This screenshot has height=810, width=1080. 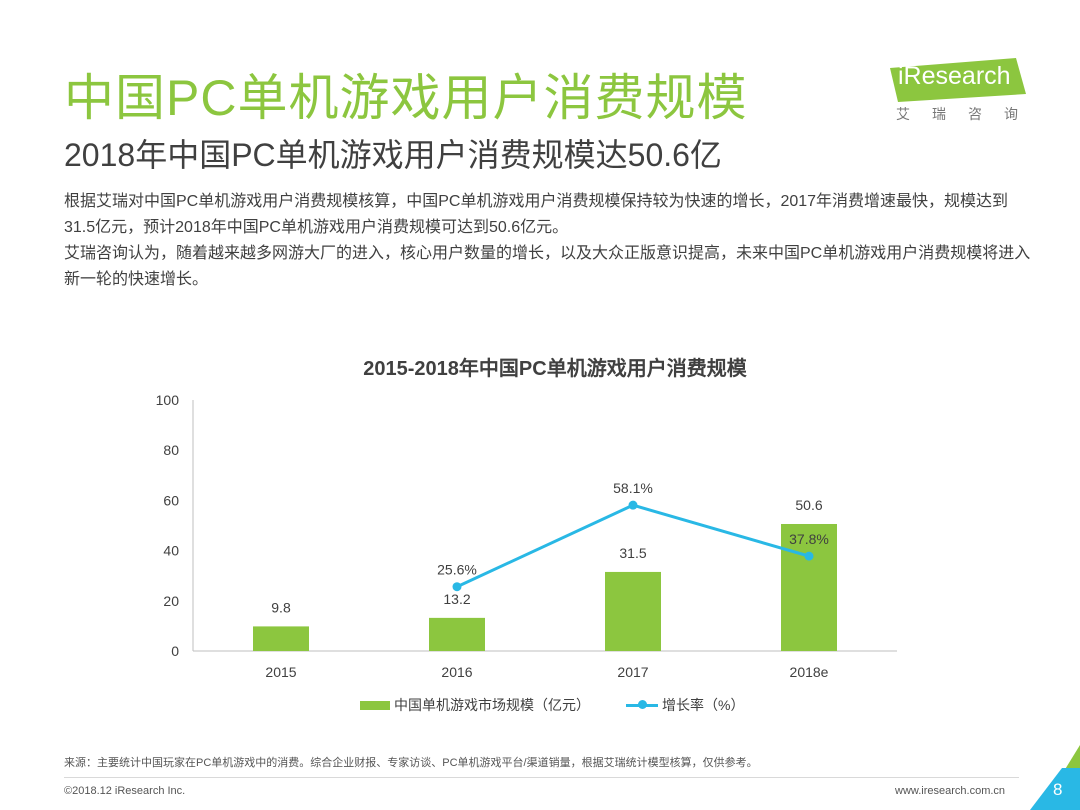 What do you see at coordinates (171, 450) in the screenshot?
I see `y-tick-label: 80` at bounding box center [171, 450].